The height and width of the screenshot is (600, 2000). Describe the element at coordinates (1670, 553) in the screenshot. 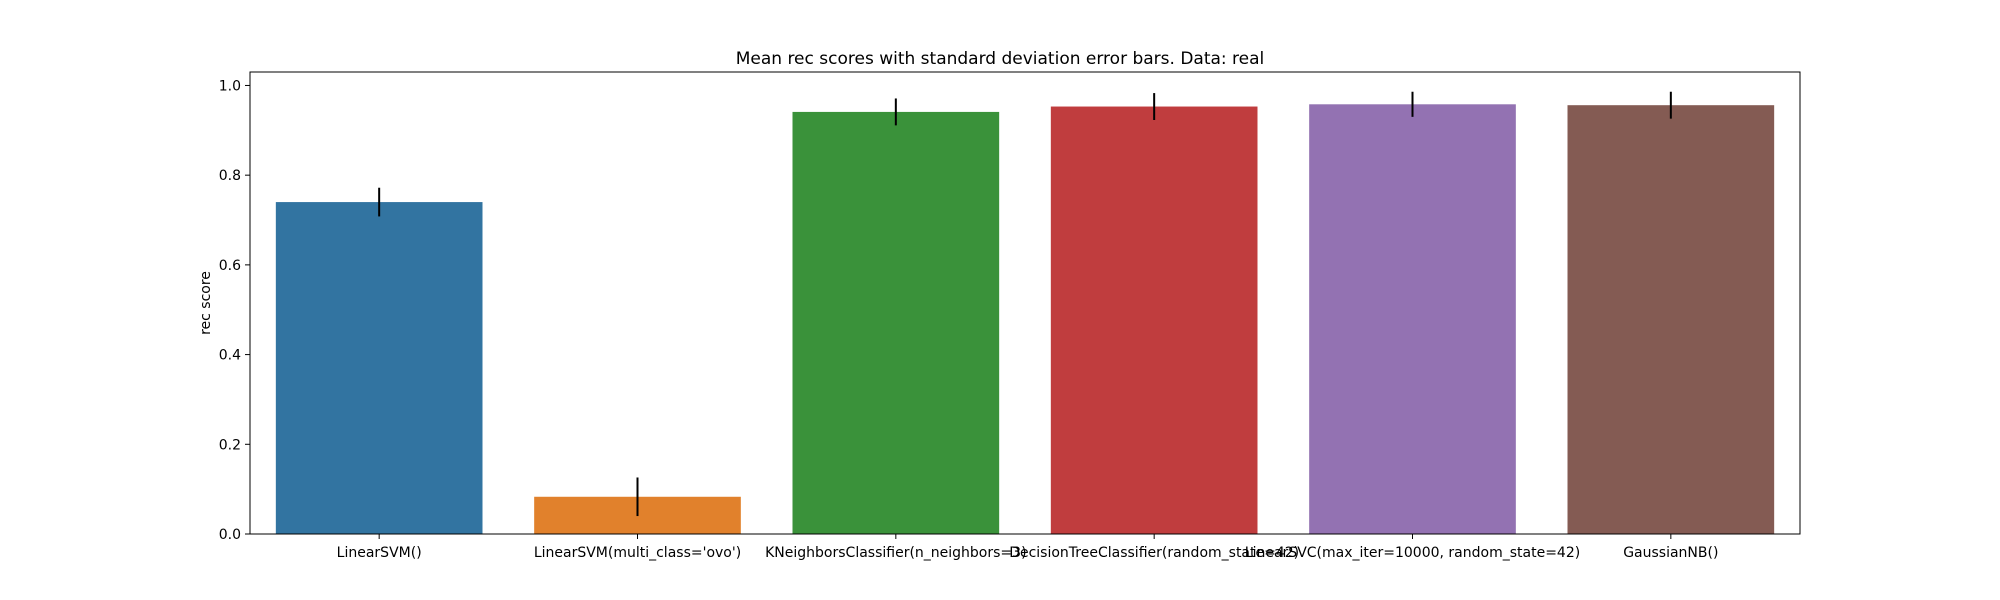

I see `x-tick-label: GaussianNB()` at that location.